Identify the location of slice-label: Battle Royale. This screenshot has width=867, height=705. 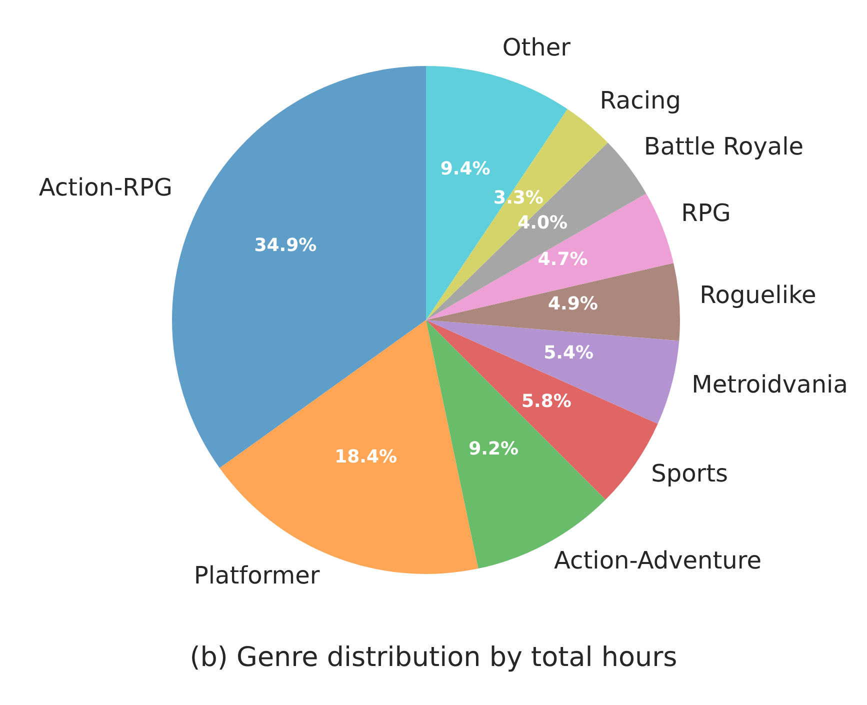
(724, 146).